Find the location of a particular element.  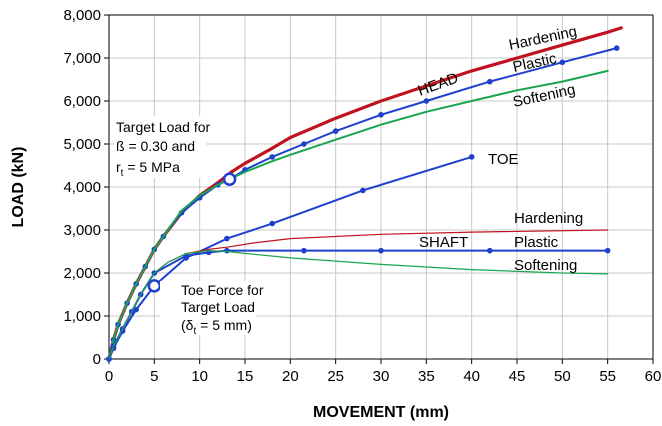

toe-force-box is located at coordinates (208, 308).